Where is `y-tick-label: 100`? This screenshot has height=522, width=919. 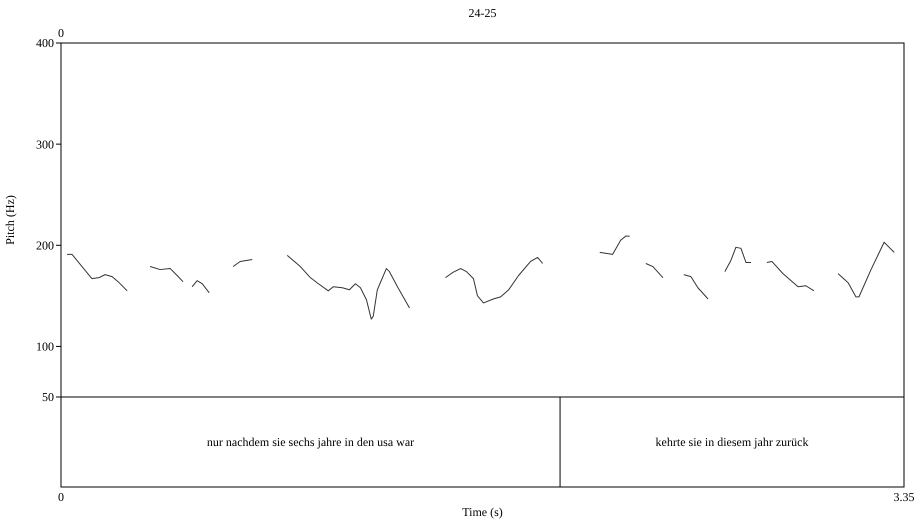
y-tick-label: 100 is located at coordinates (45, 347).